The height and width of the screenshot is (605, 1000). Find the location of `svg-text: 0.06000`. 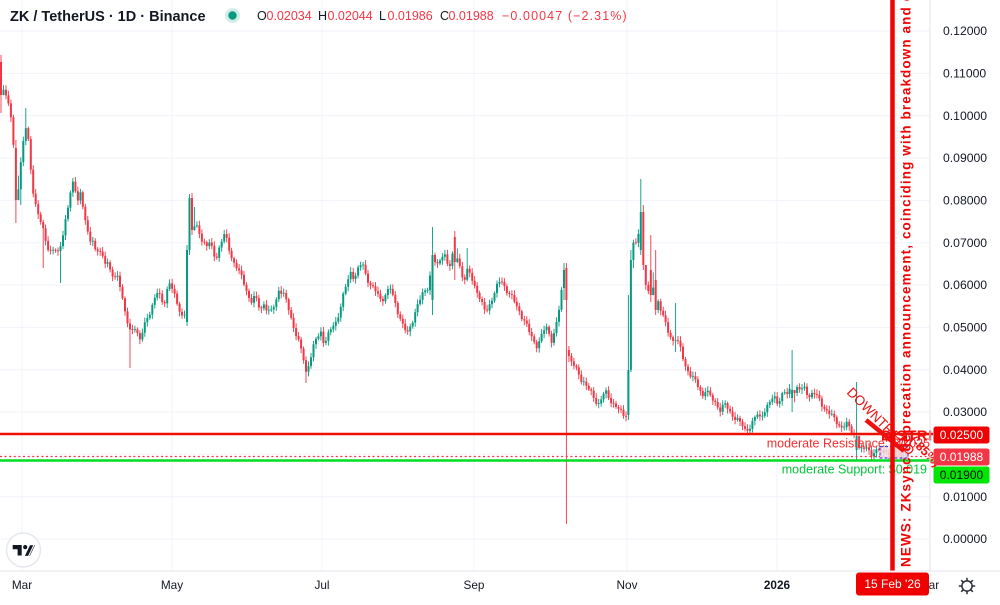

svg-text: 0.06000 is located at coordinates (965, 285).